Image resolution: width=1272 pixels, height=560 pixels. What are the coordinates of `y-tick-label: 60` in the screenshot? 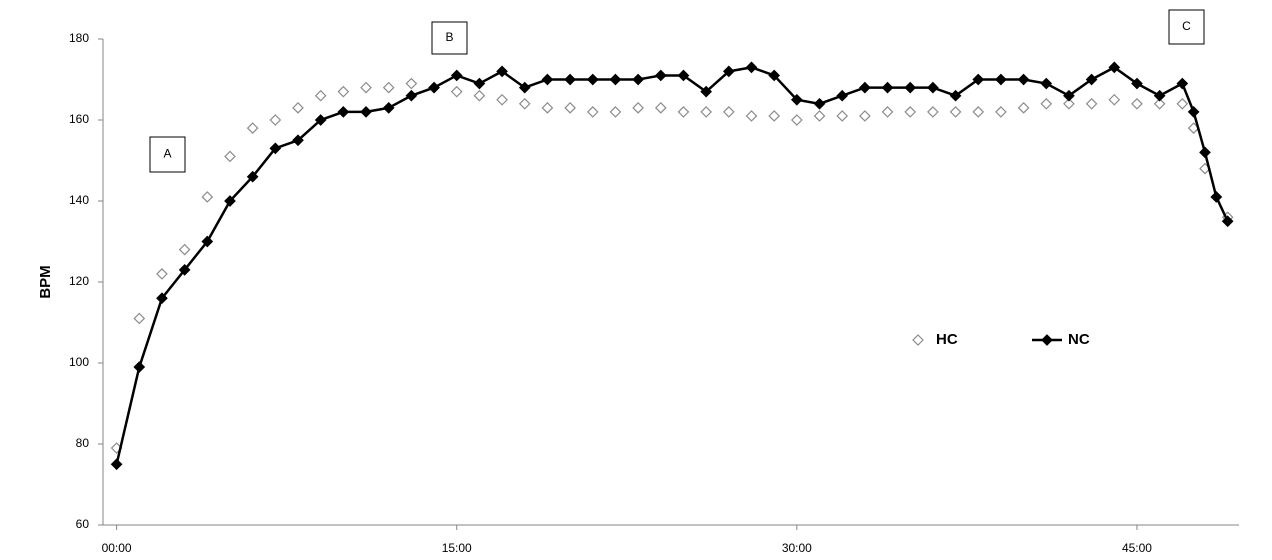 It's located at (83, 524).